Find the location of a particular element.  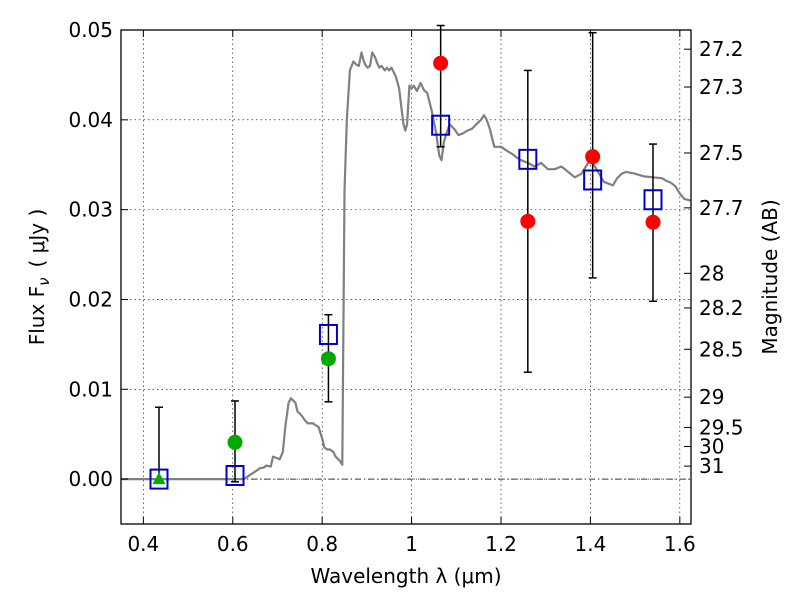

mag-tick-label: 31 is located at coordinates (711, 466).